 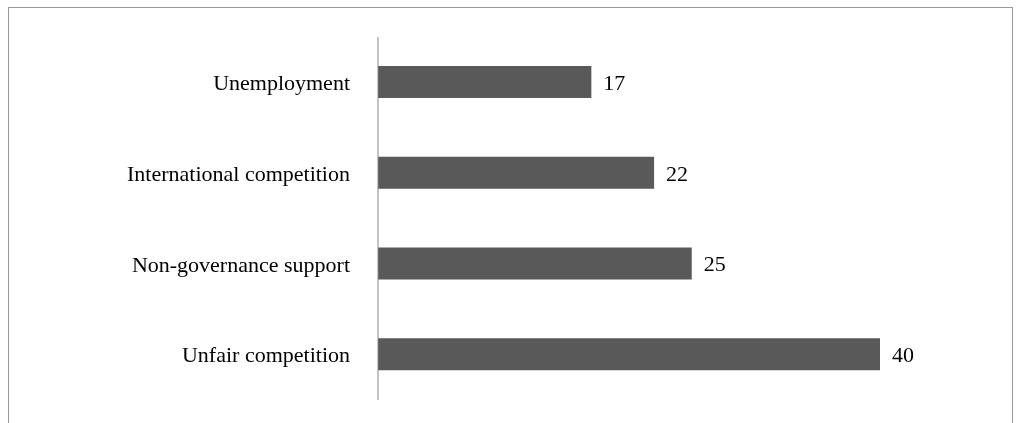 I want to click on y-tick-label: Non-governance support, so click(x=240, y=264).